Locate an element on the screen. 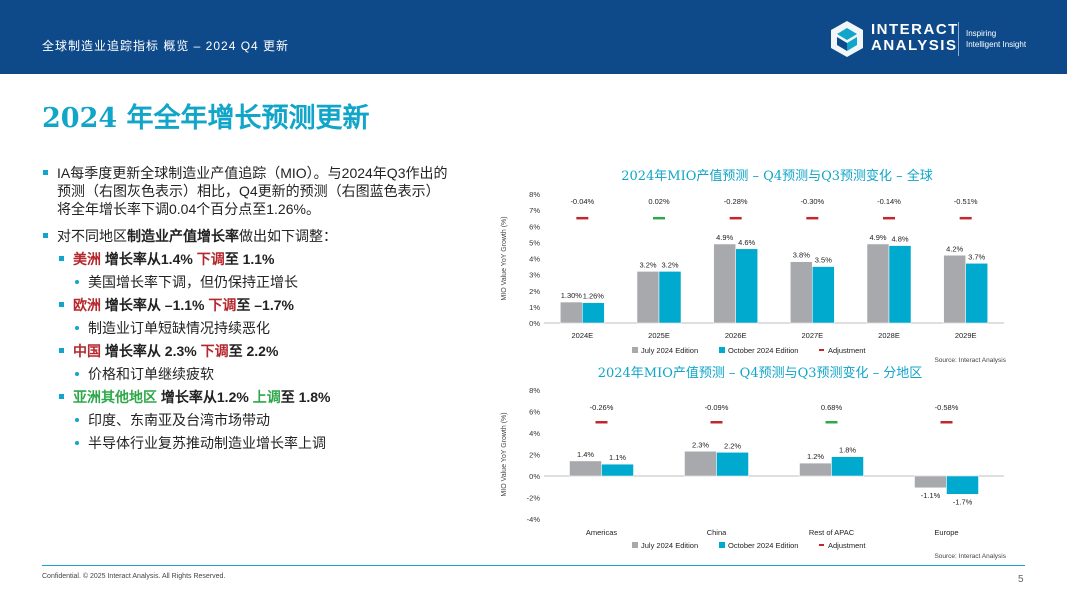 The width and height of the screenshot is (1067, 600). data-label: -1.1% is located at coordinates (931, 495).